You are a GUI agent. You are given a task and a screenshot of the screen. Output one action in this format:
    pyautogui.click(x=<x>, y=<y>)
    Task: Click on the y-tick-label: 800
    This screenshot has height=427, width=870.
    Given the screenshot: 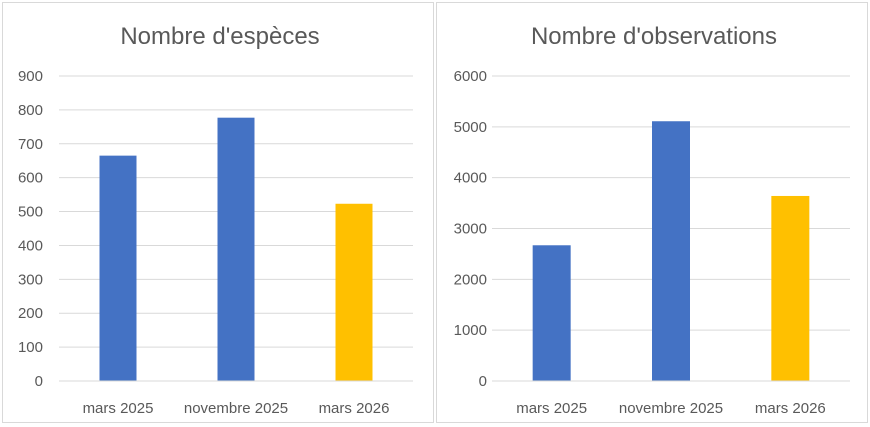 What is the action you would take?
    pyautogui.click(x=30, y=110)
    